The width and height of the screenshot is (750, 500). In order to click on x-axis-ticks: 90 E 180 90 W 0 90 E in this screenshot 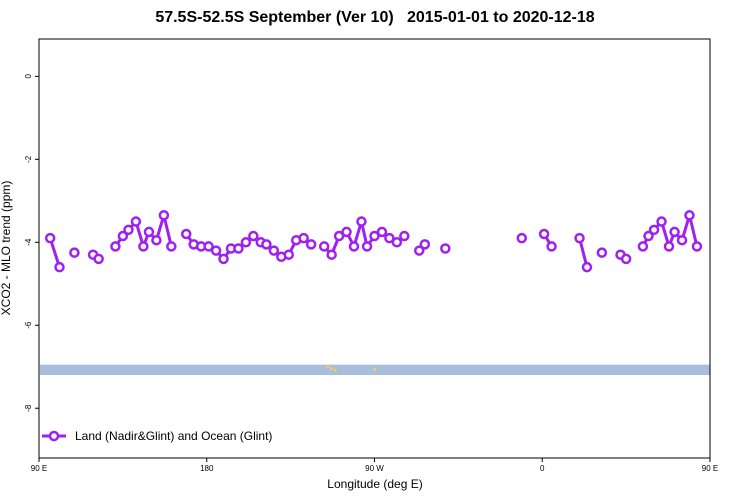, I will do `click(374, 465)`.